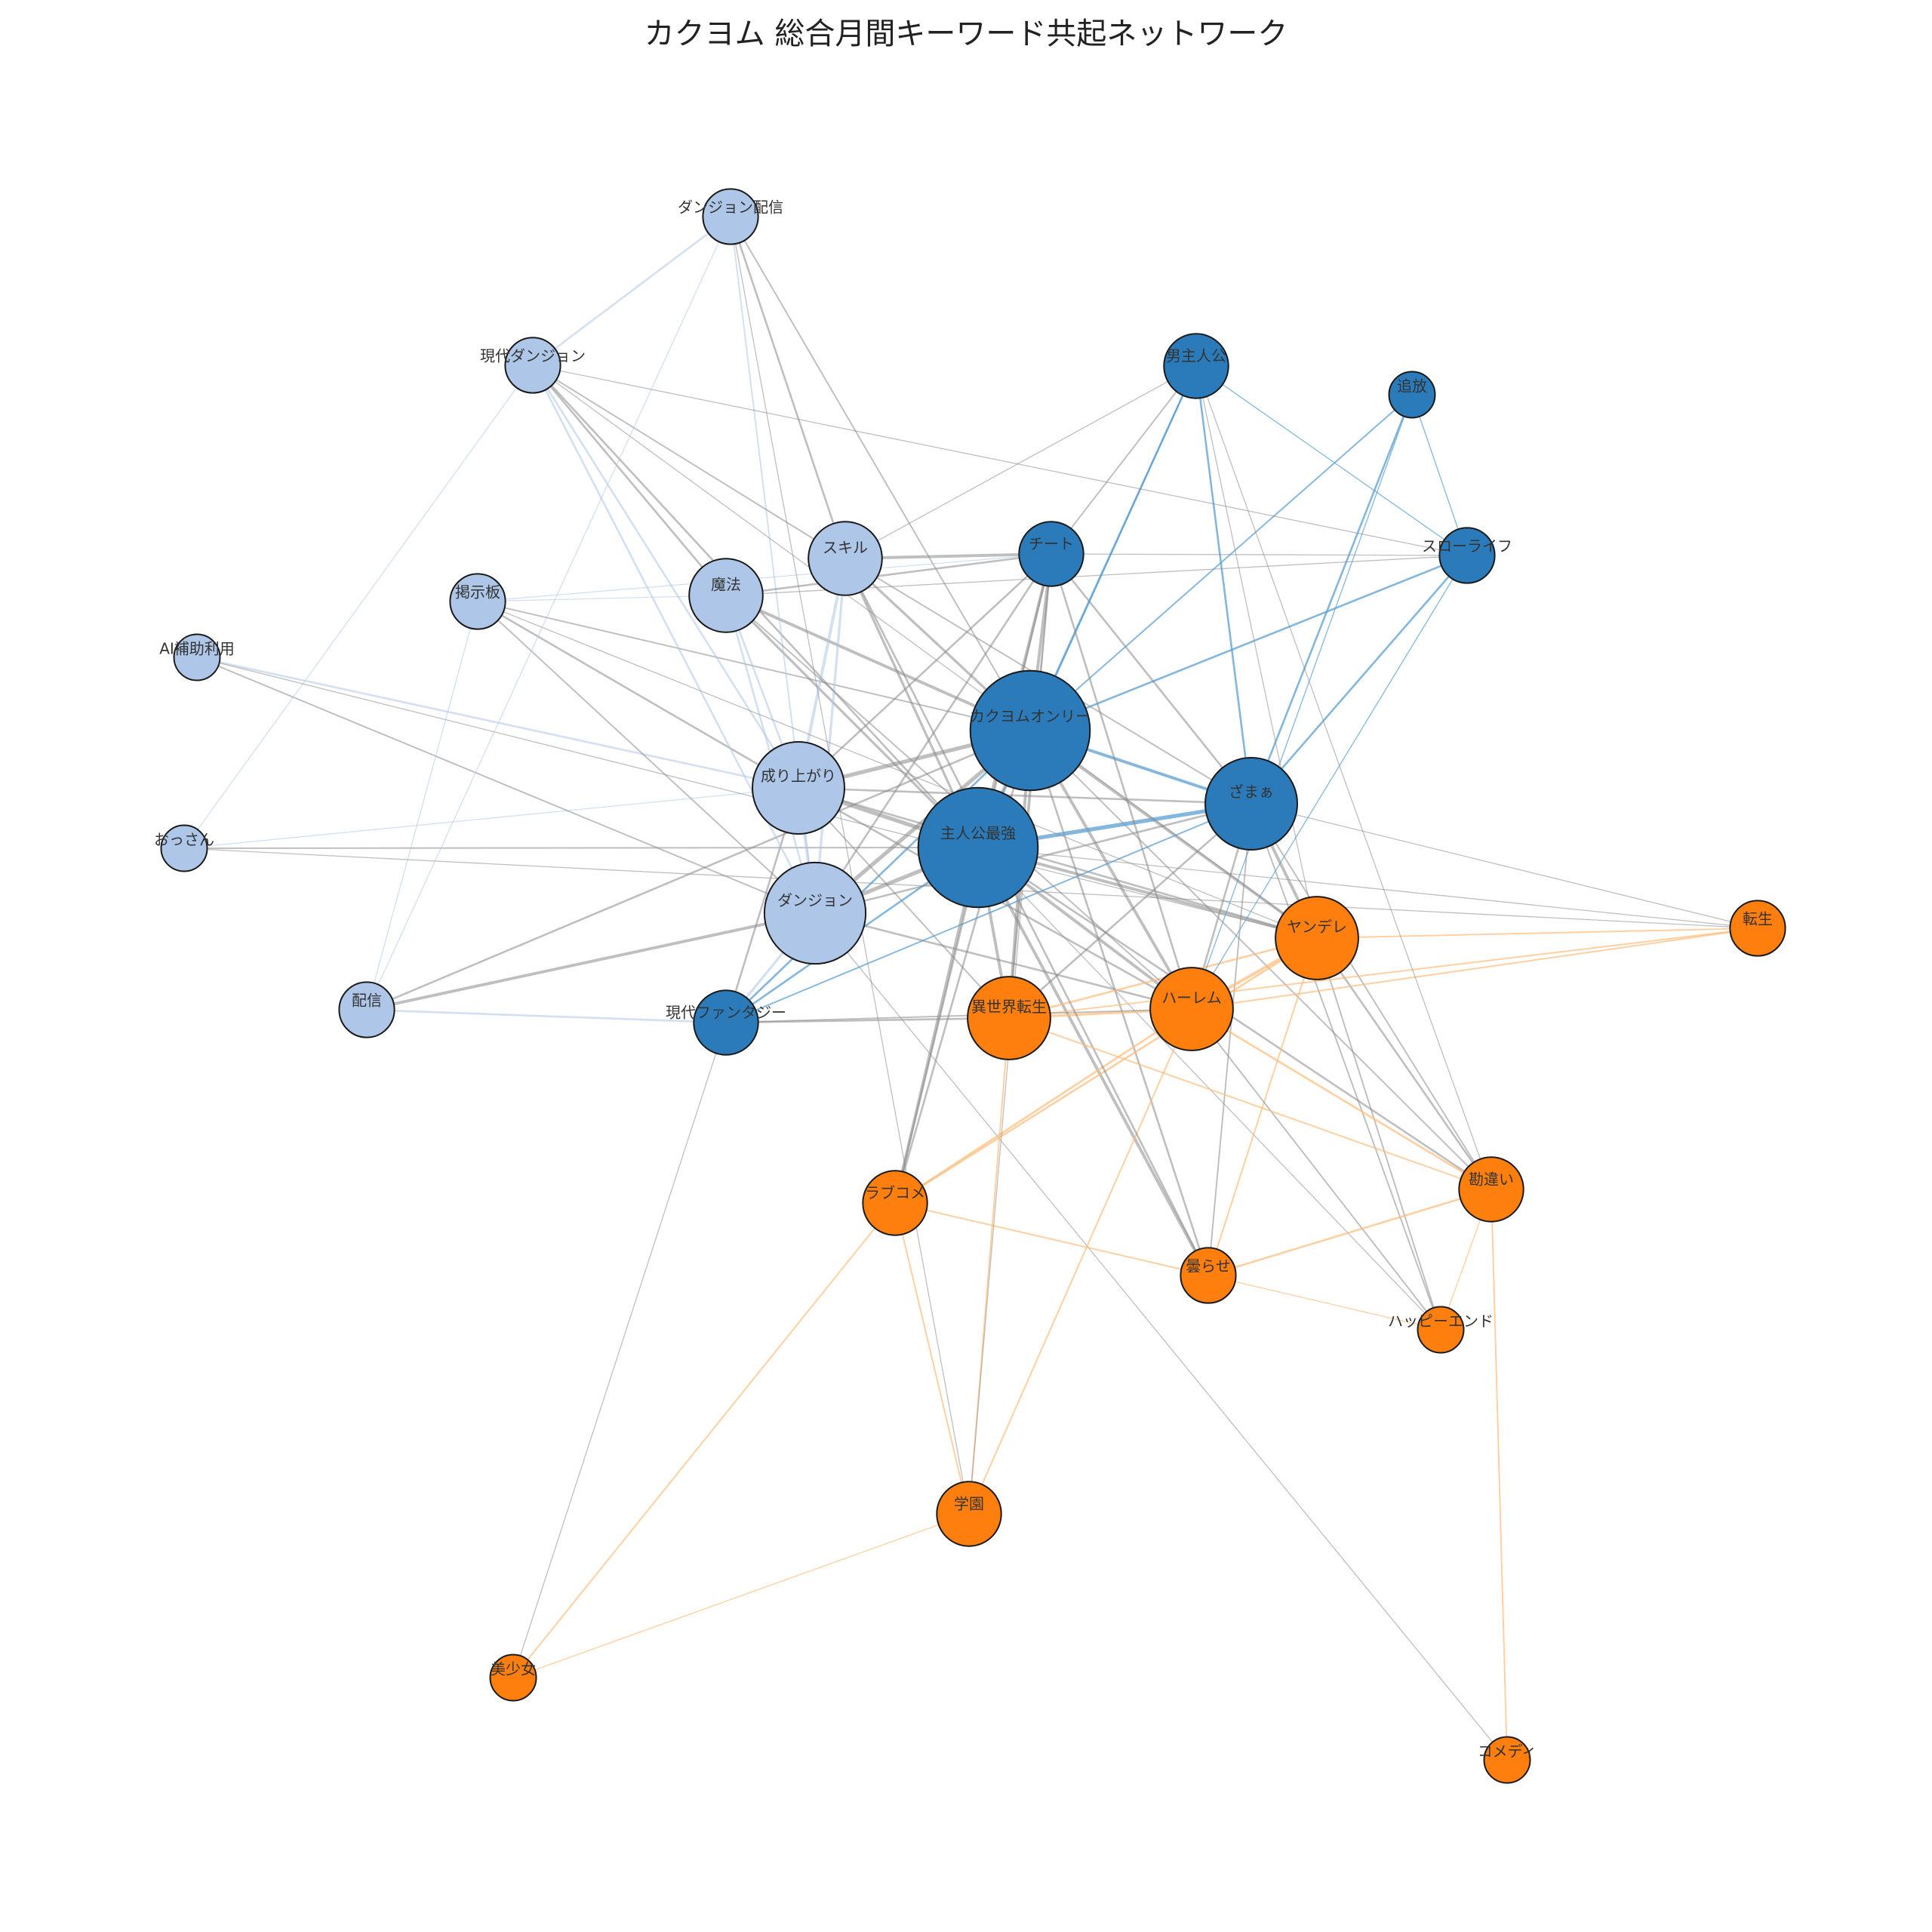 The width and height of the screenshot is (1932, 1932). What do you see at coordinates (1196, 356) in the screenshot?
I see `node-label: 男主人公` at bounding box center [1196, 356].